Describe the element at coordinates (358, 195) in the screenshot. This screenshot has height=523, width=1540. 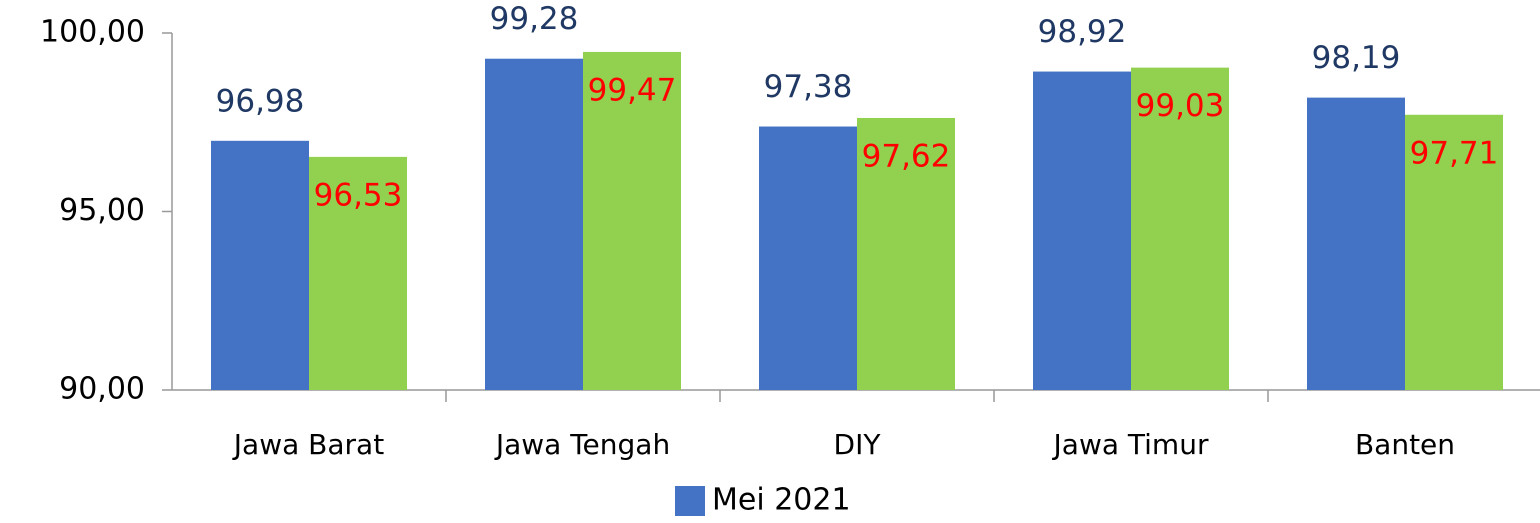
I see `data-label: 96,53` at that location.